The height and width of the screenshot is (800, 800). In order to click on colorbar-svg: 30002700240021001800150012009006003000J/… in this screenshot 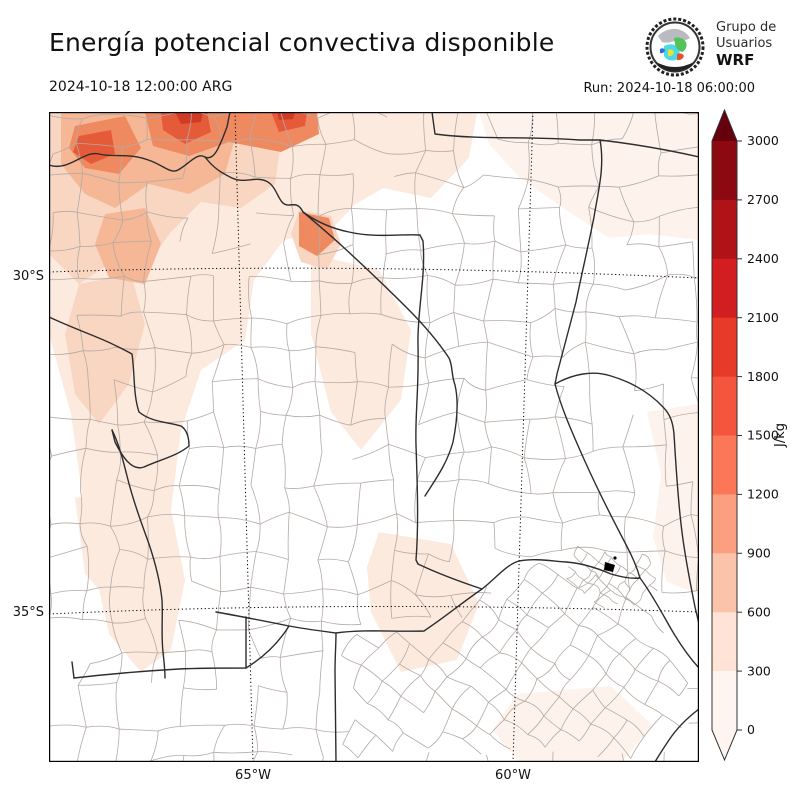, I will do `click(749, 435)`.